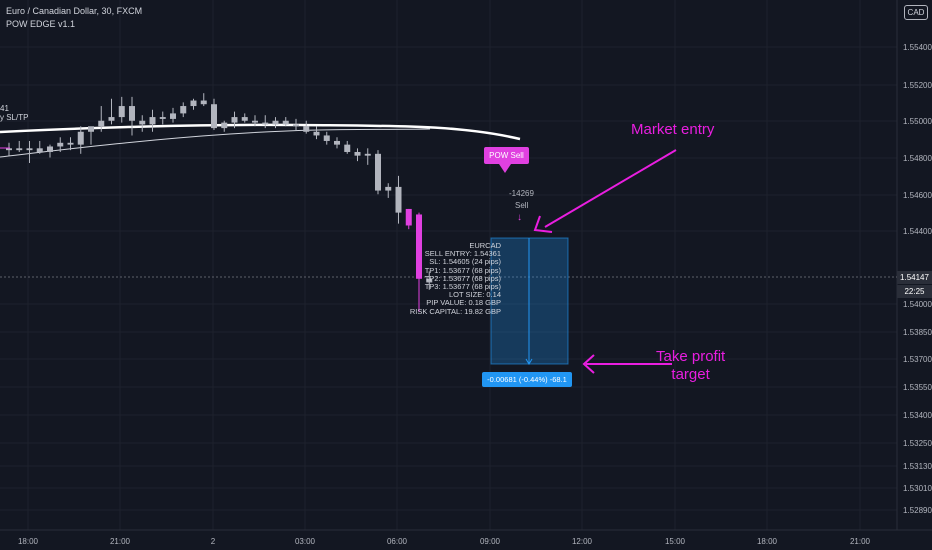  I want to click on indicator-sltp-label: y SL/TP, so click(14, 117).